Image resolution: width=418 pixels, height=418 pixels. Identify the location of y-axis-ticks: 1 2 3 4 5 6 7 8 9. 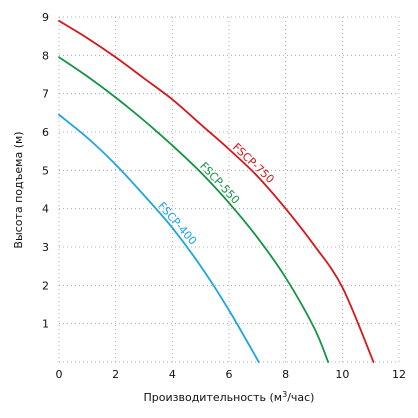
(45, 171).